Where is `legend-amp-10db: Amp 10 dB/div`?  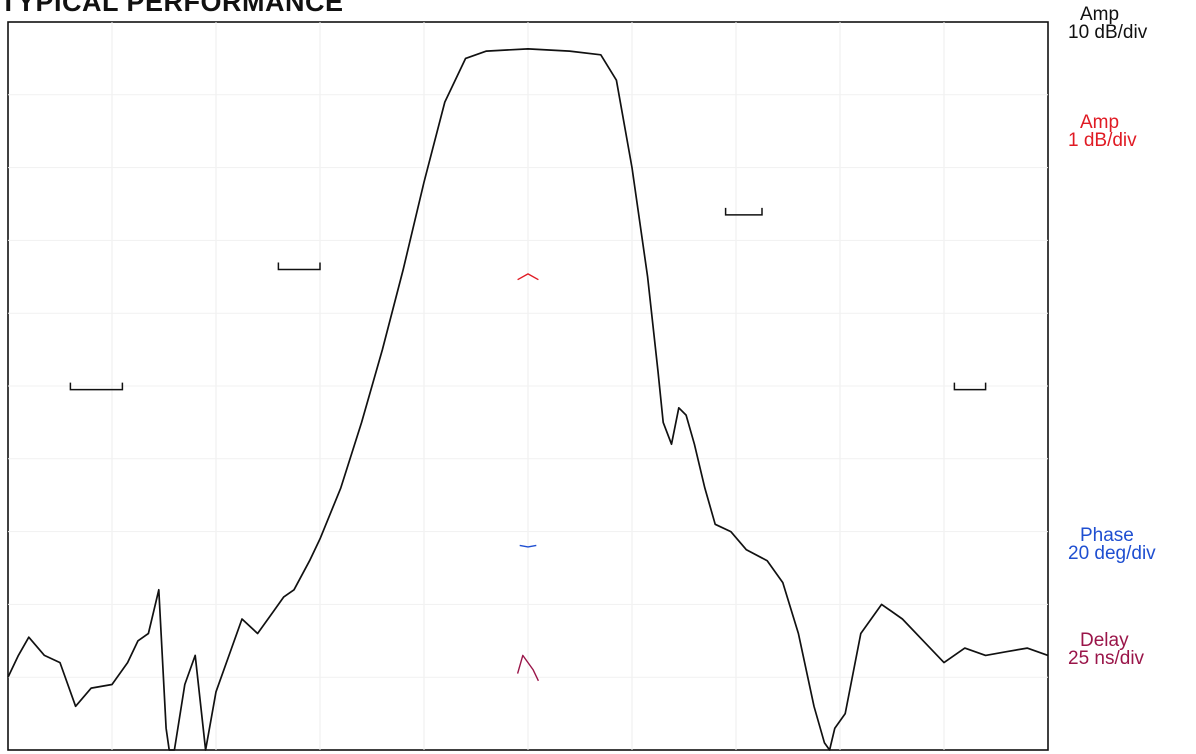
legend-amp-10db: Amp 10 dB/div is located at coordinates (1108, 23).